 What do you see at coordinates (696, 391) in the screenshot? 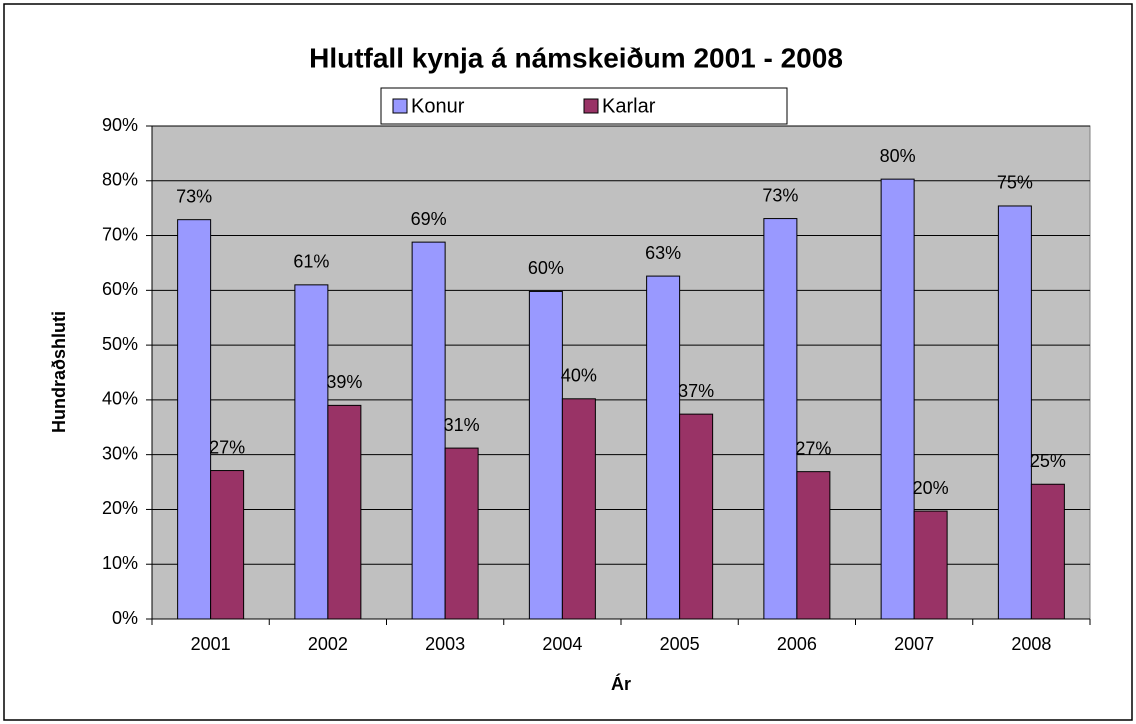
I see `data-label: 37%` at bounding box center [696, 391].